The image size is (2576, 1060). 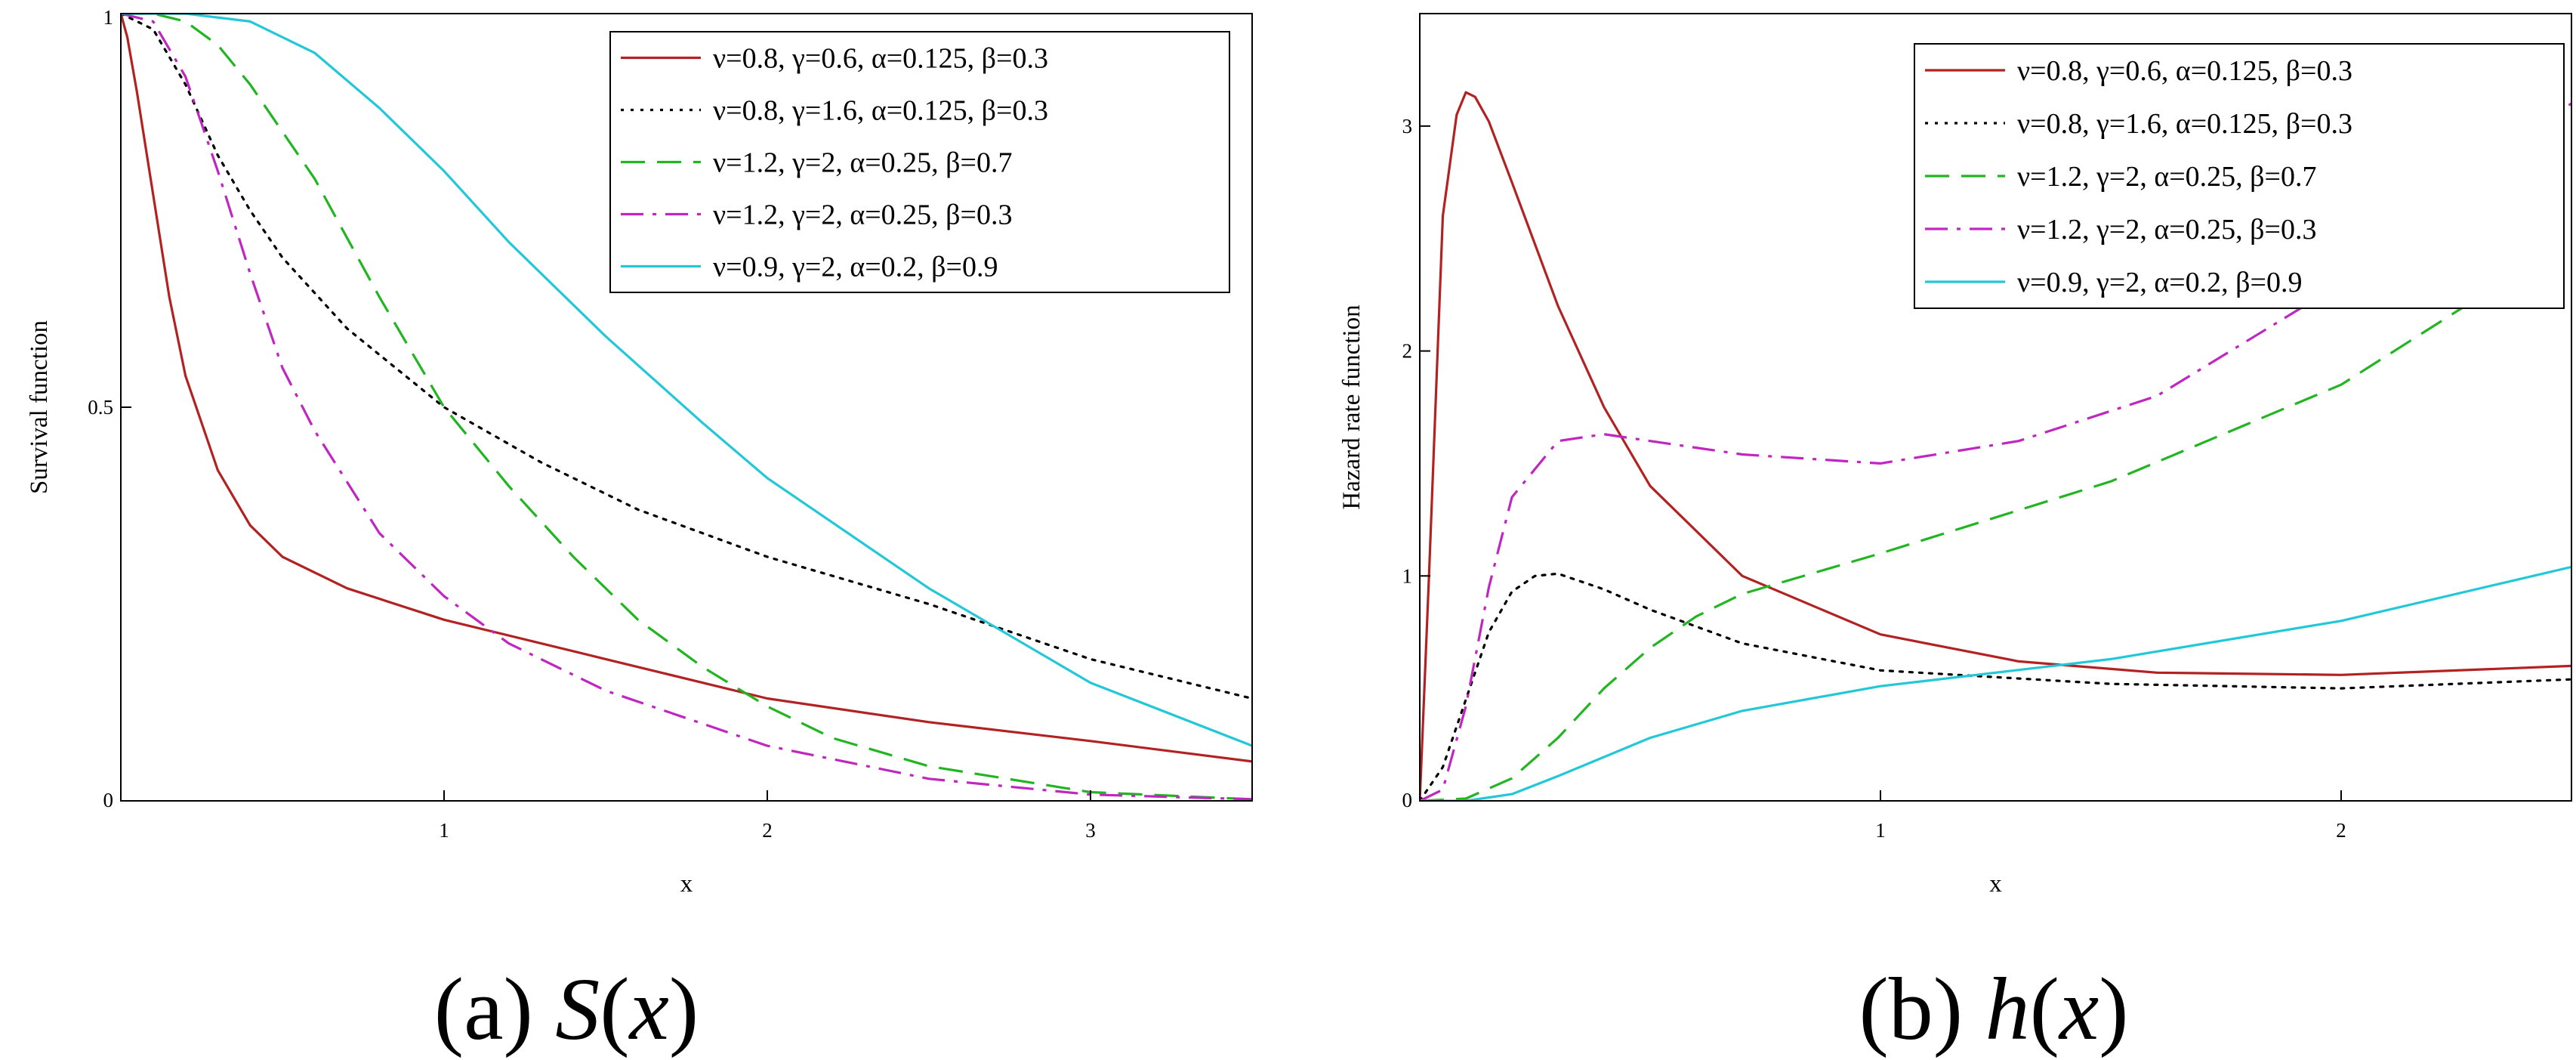 I want to click on y-axis-label: Hazard rate function, so click(x=1351, y=406).